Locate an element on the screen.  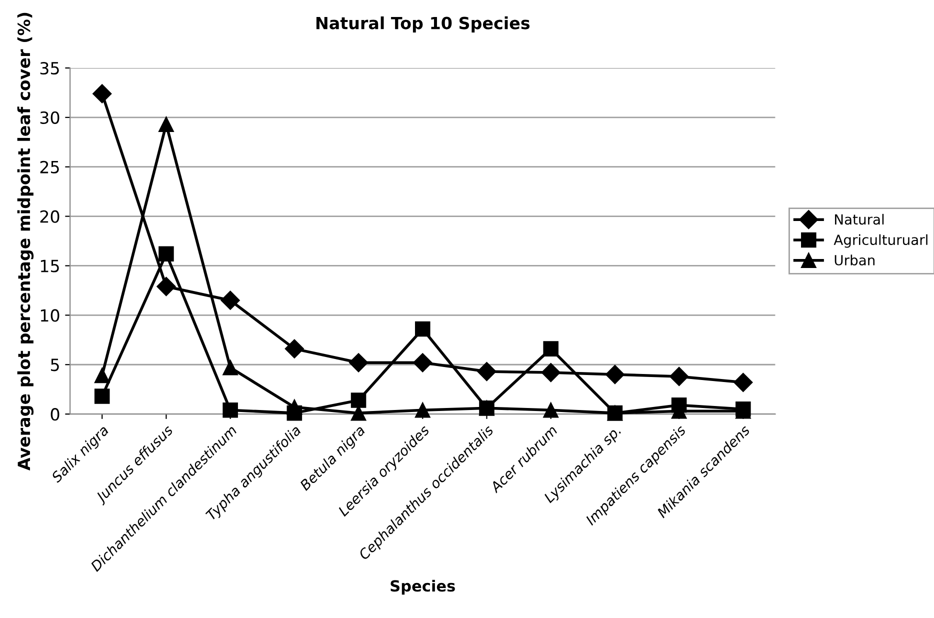
y-tick-label: 15 is located at coordinates (49, 266).